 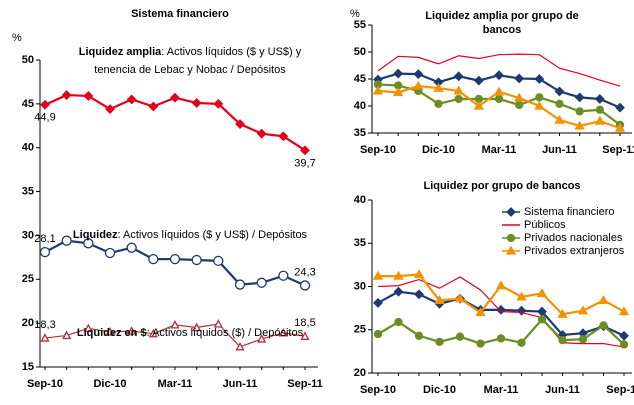 What do you see at coordinates (225, 333) in the screenshot?
I see `series-note: : Activos líquidos ($) / Depósitos` at bounding box center [225, 333].